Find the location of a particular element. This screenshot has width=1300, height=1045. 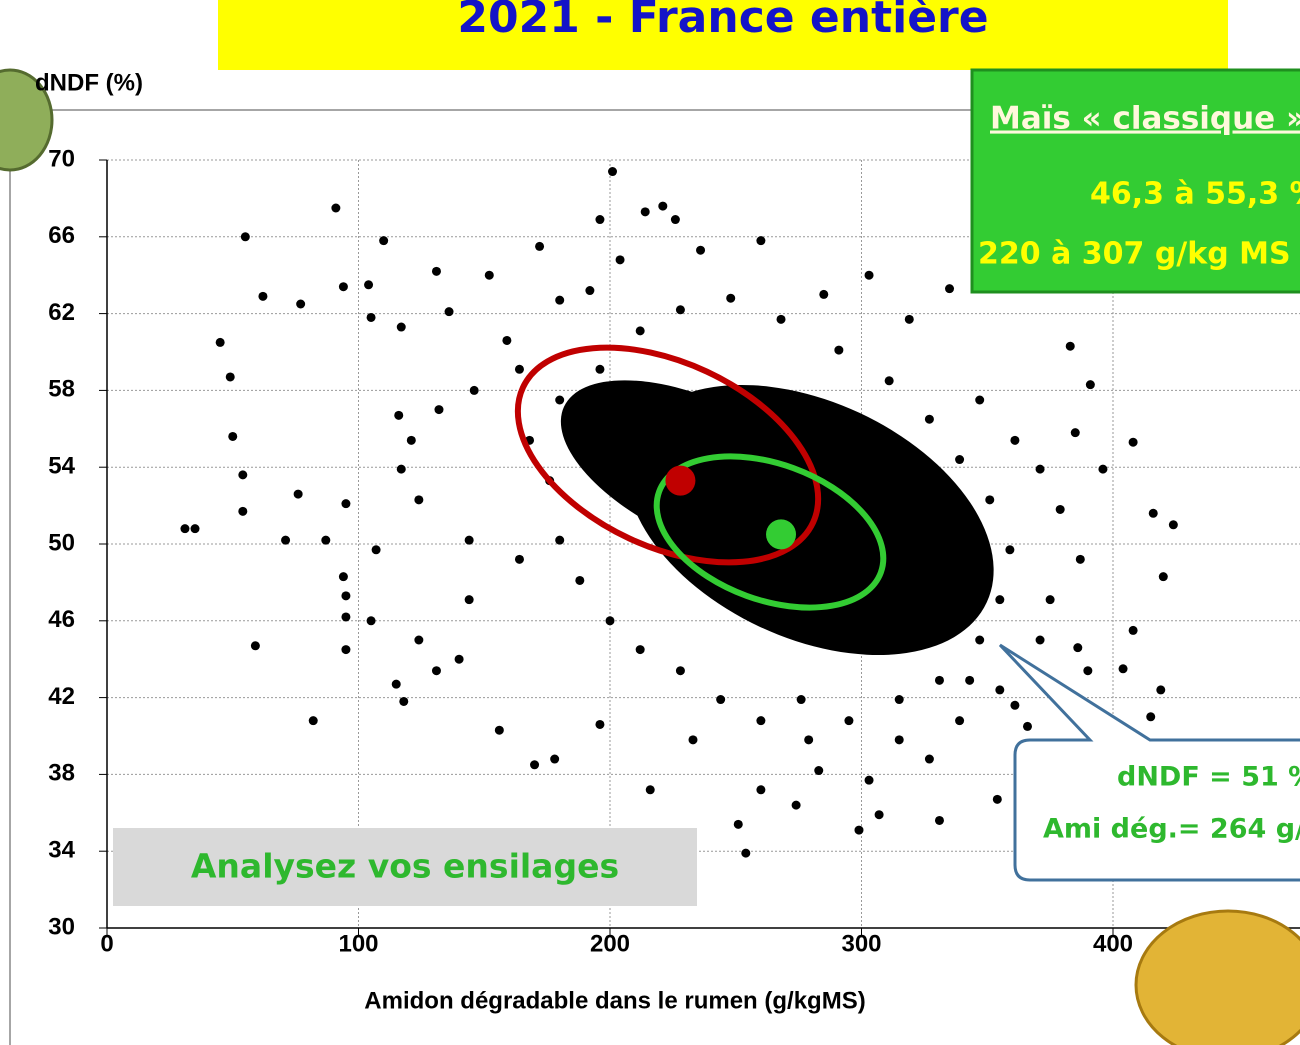

y-tick-label: 70 is located at coordinates (61, 158).